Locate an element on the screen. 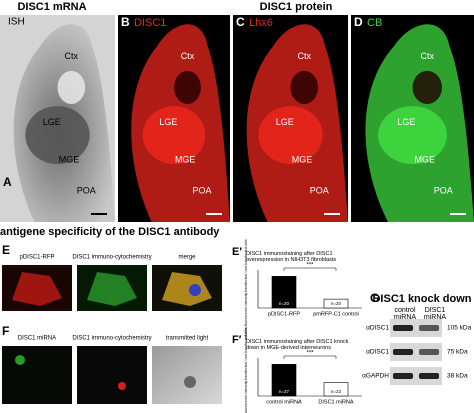 The image size is (474, 413). size-label: 75 kDa is located at coordinates (457, 352).